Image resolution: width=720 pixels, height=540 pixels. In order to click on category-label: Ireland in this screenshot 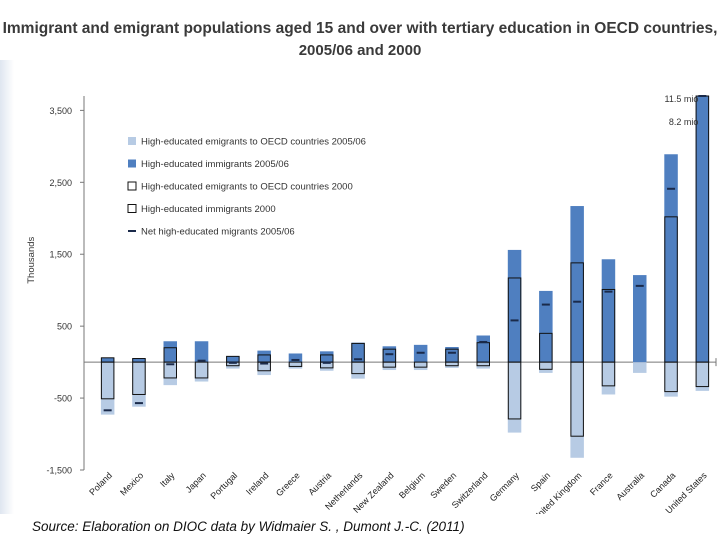, I will do `click(257, 483)`.